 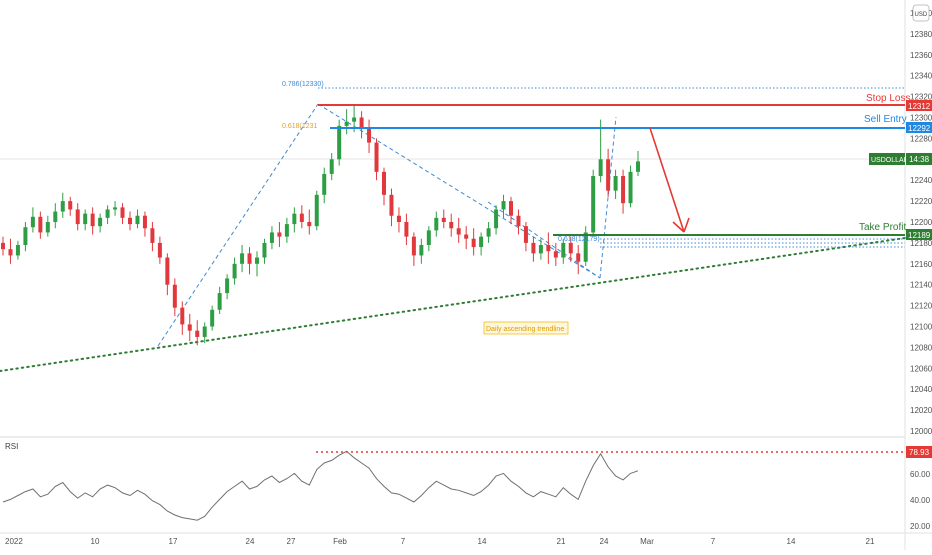 What do you see at coordinates (238, 225) in the screenshot?
I see `fib-leg-up` at bounding box center [238, 225].